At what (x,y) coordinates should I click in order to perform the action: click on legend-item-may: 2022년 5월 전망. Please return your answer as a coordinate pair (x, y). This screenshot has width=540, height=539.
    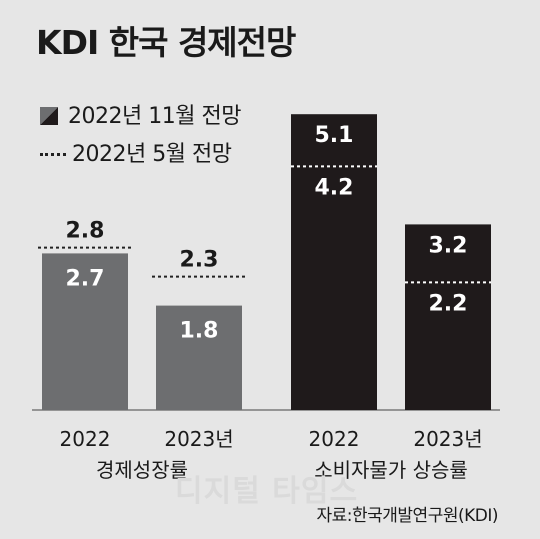
    Looking at the image, I should click on (136, 152).